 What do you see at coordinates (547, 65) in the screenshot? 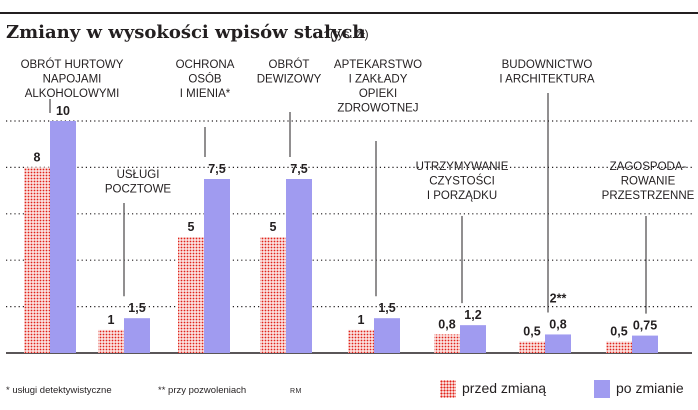
I see `category-label: BUDOWNICTWO` at bounding box center [547, 65].